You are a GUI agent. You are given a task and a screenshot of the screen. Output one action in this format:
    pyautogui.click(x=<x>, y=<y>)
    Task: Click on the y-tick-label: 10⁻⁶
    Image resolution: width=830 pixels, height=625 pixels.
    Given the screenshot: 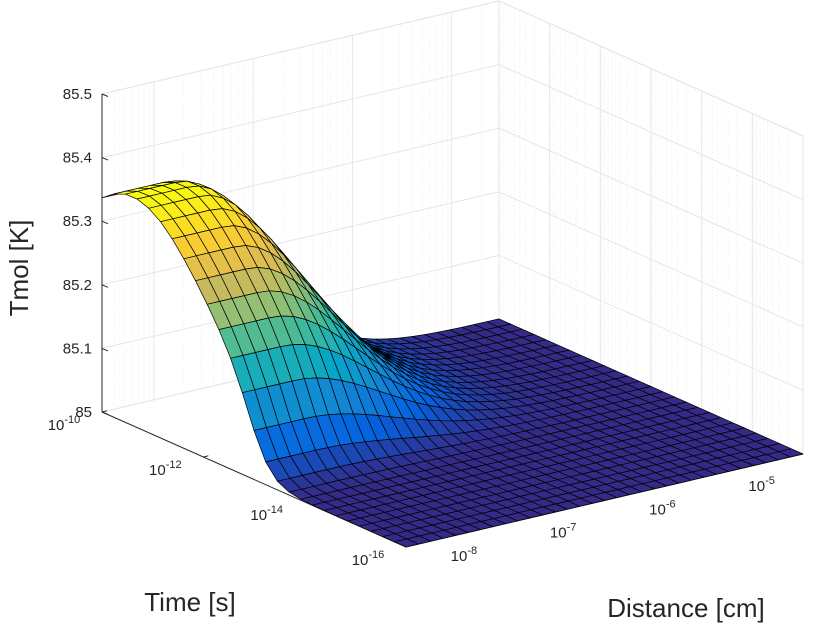 What is the action you would take?
    pyautogui.click(x=662, y=508)
    